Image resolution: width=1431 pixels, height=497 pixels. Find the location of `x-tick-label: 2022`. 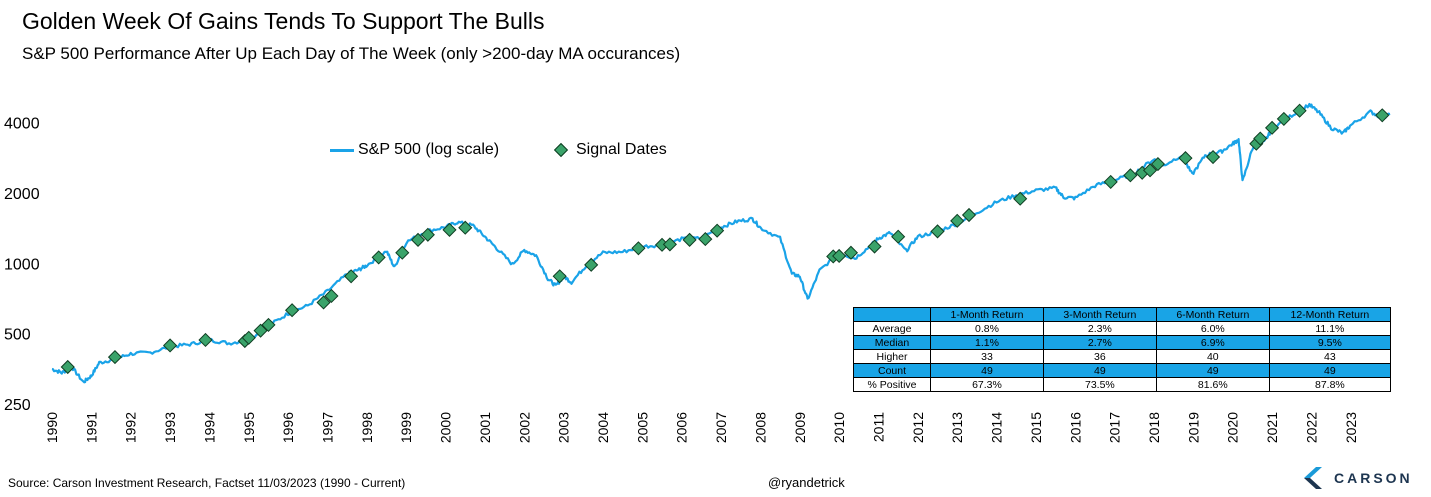

x-tick-label: 2022 is located at coordinates (1311, 427).